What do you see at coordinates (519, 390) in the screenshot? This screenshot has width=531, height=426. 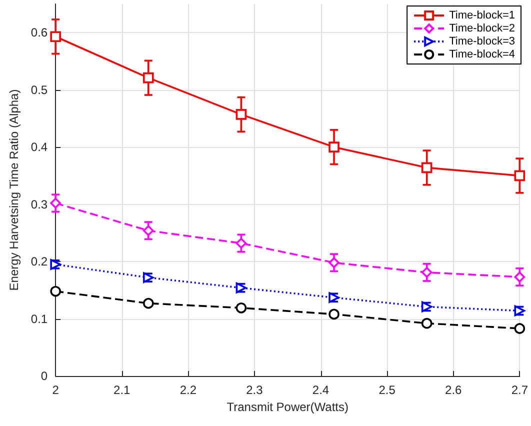 I see `x-tick-label: 2.7` at bounding box center [519, 390].